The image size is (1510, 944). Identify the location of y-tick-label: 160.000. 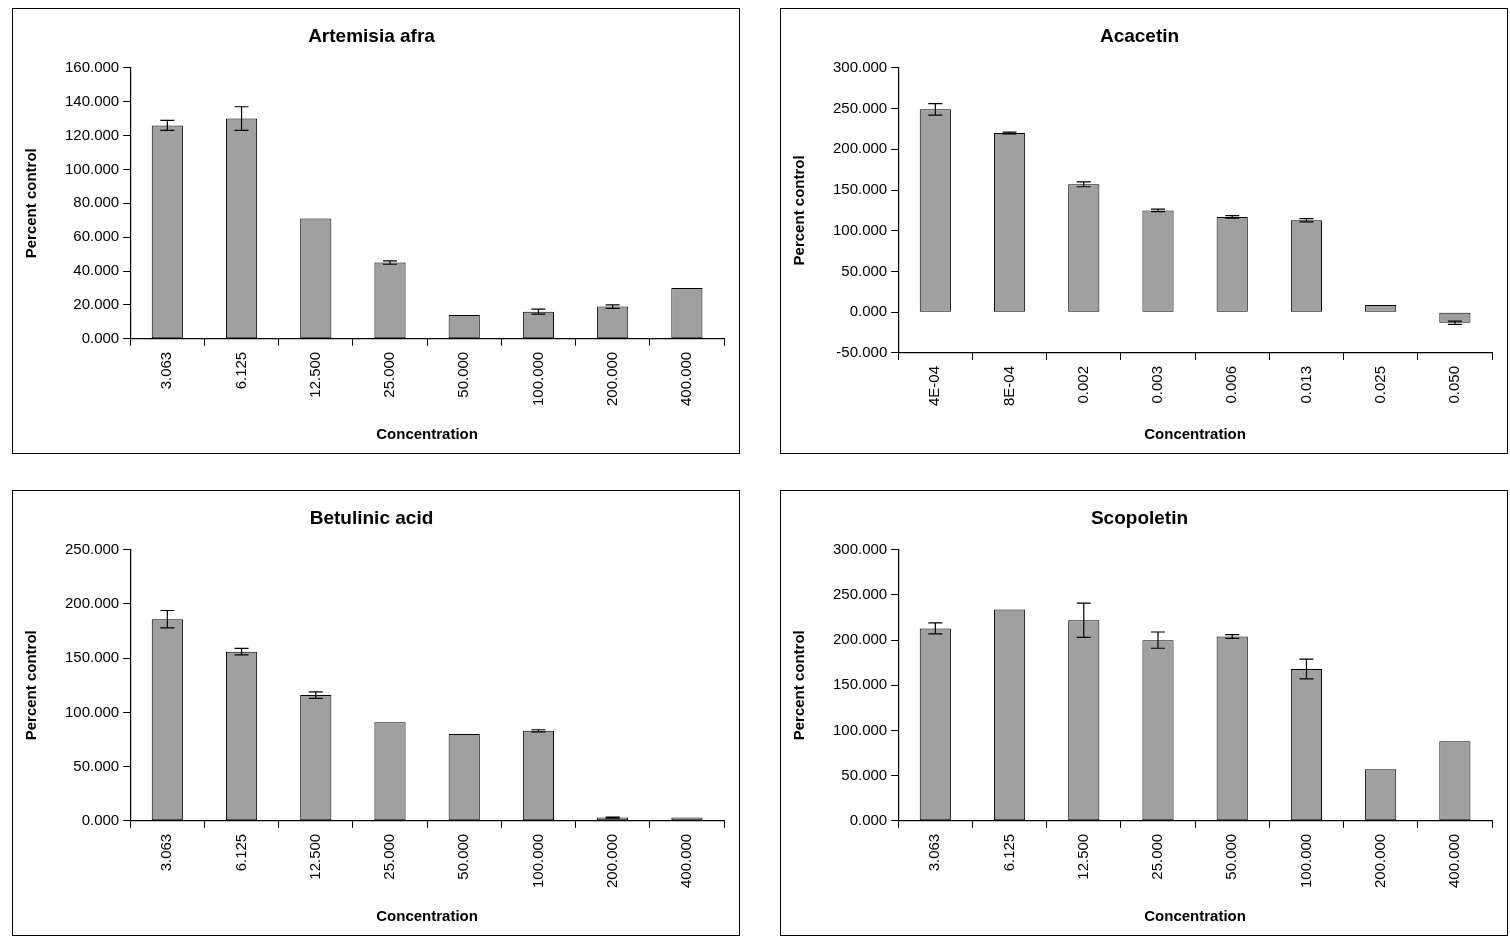
(92, 66).